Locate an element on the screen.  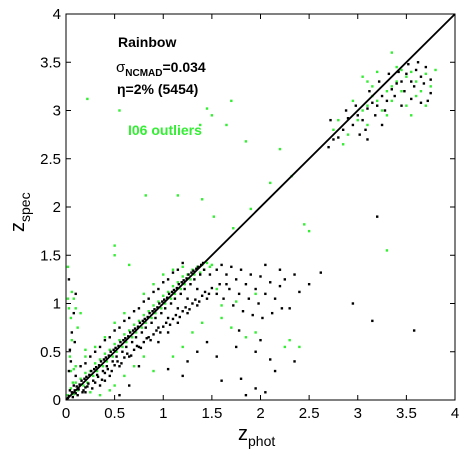
x-tick-label-6: 3 is located at coordinates (358, 413).